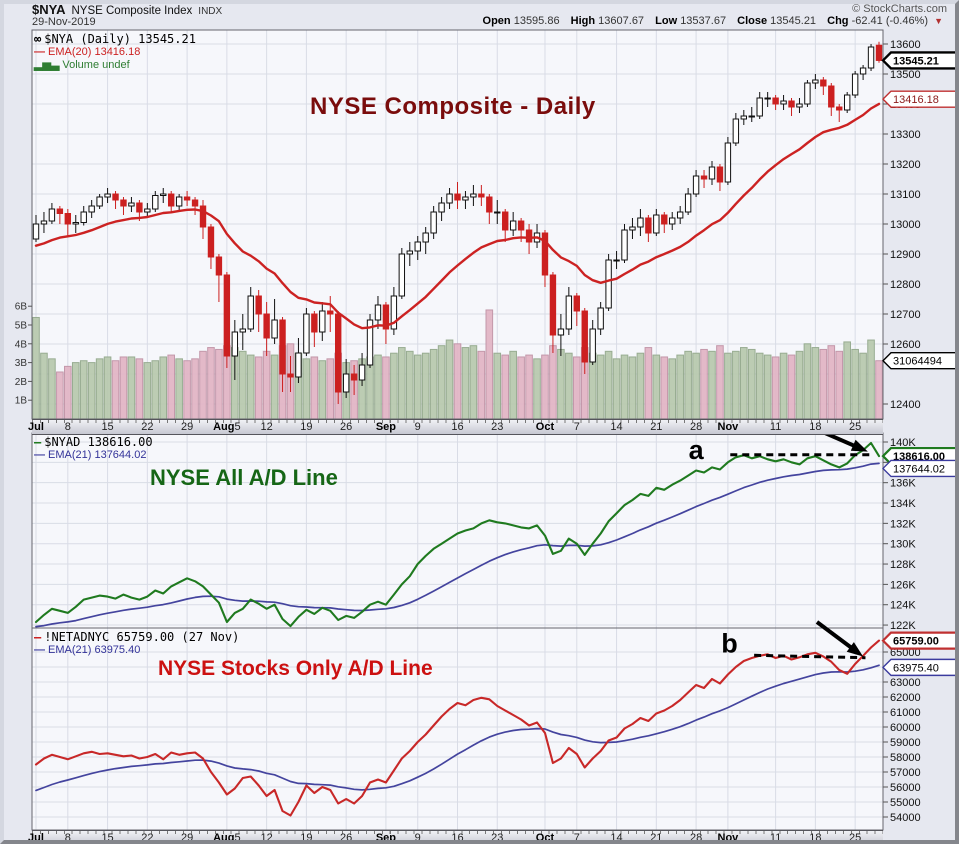 This screenshot has height=844, width=959. Describe the element at coordinates (905, 728) in the screenshot. I see `y-axis-tick-label: 60000` at that location.